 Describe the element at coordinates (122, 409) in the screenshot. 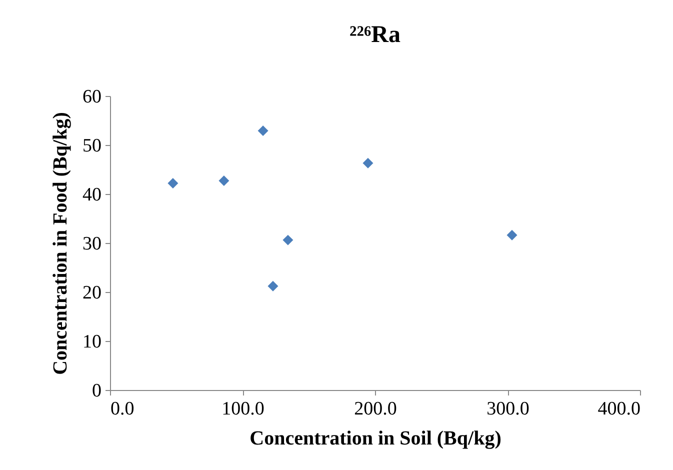

I see `x-tick-label: 0.0` at that location.